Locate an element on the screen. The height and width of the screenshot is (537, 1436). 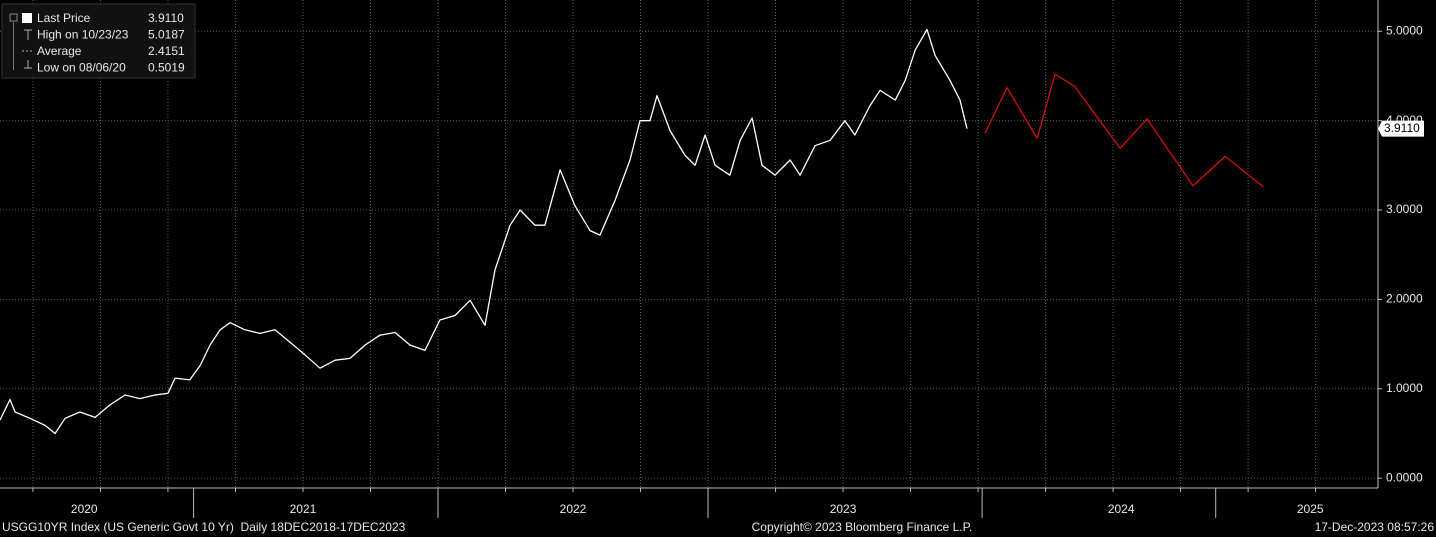
legend-label: Last Price is located at coordinates (64, 18).